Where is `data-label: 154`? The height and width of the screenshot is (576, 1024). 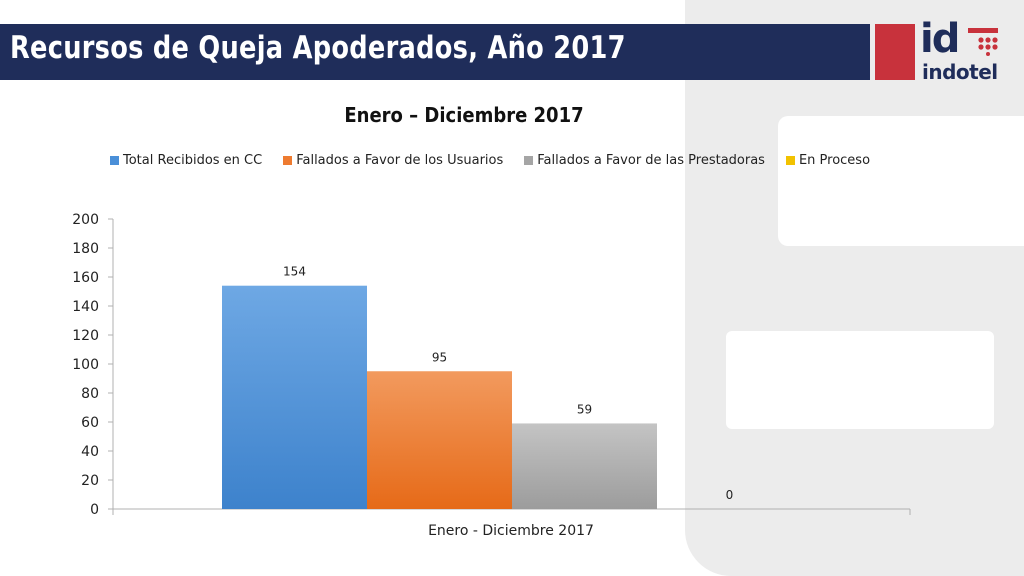
data-label: 154 is located at coordinates (294, 272).